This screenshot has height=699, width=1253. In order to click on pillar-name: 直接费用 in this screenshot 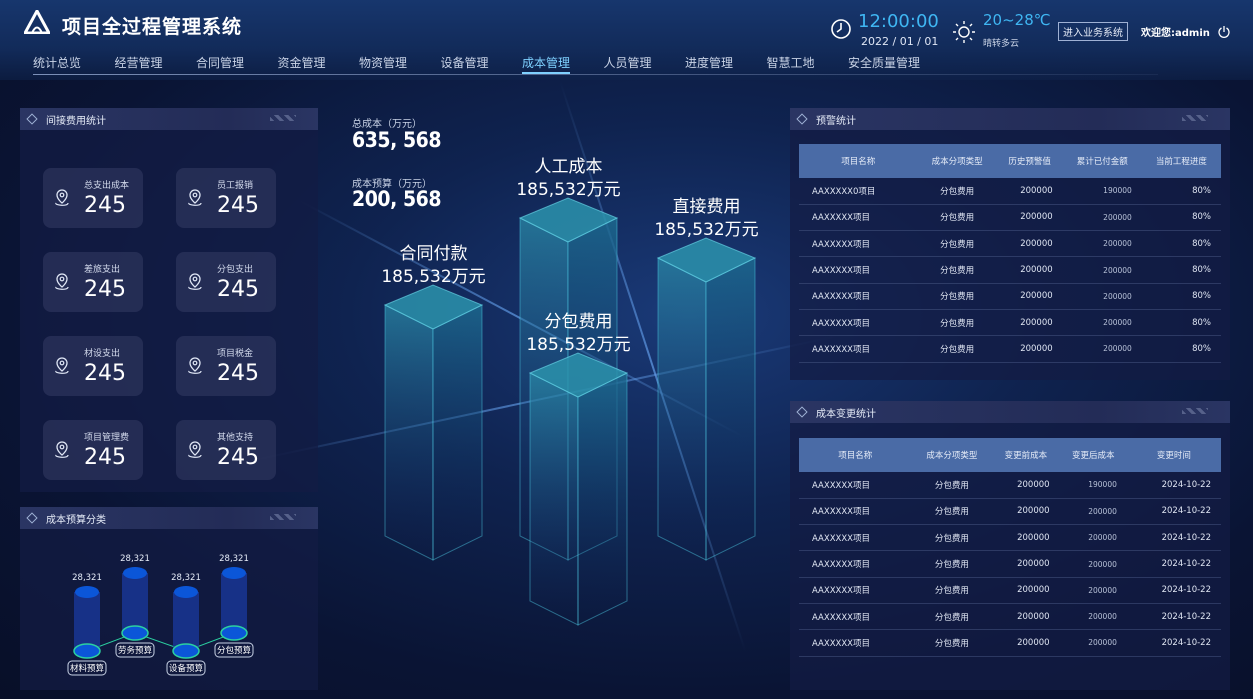, I will do `click(706, 207)`.